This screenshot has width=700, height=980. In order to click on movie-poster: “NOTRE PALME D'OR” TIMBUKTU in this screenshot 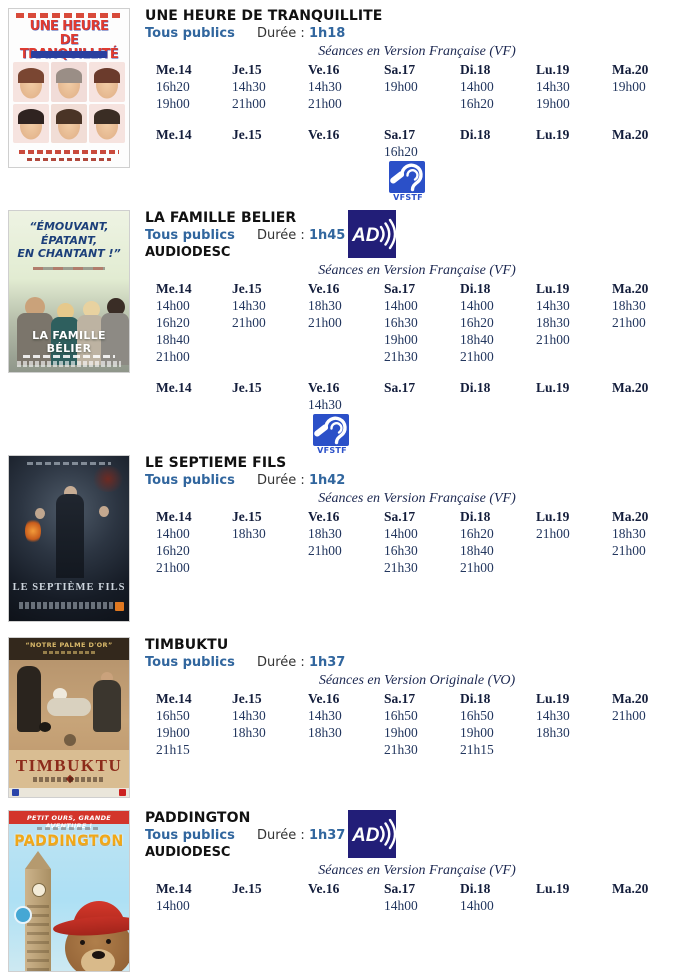, I will do `click(69, 717)`.